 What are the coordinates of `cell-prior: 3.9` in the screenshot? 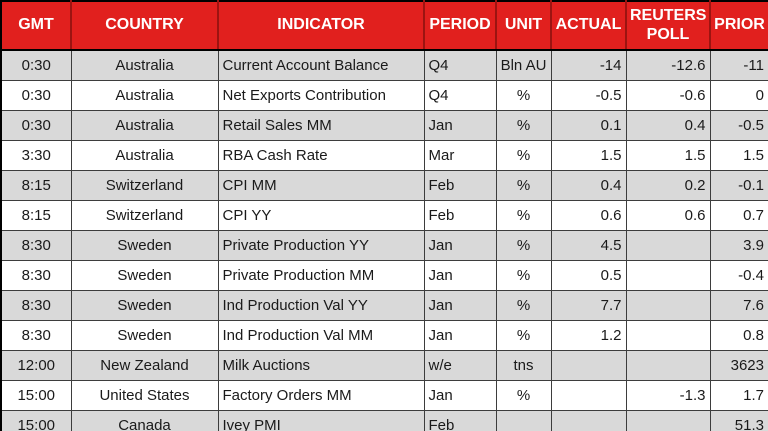 It's located at (738, 245).